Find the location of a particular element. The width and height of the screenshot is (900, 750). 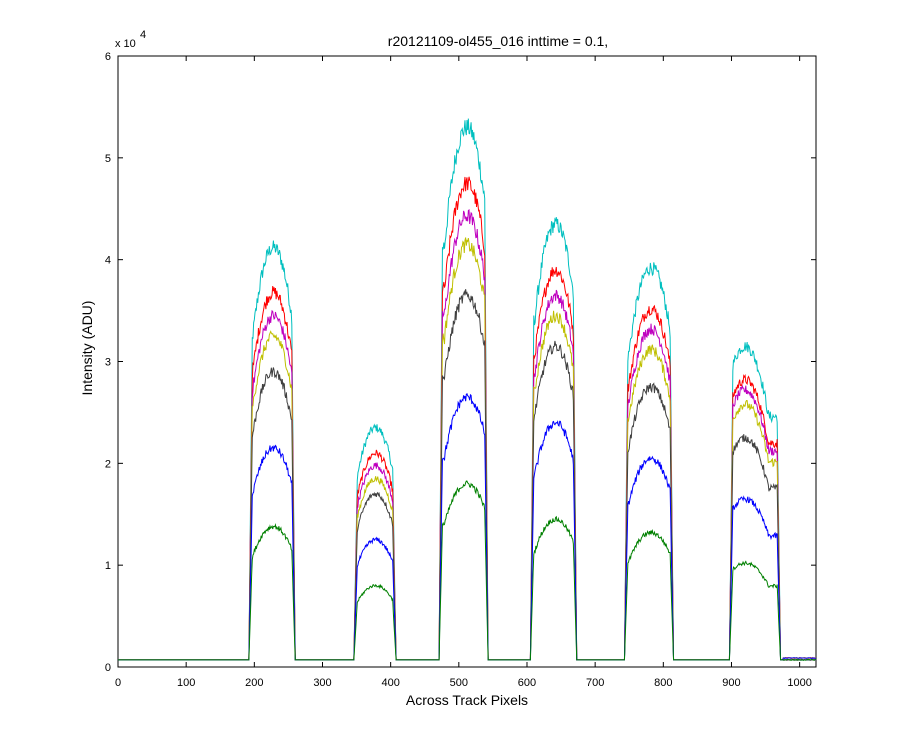

x-tick-label: 300 is located at coordinates (322, 683).